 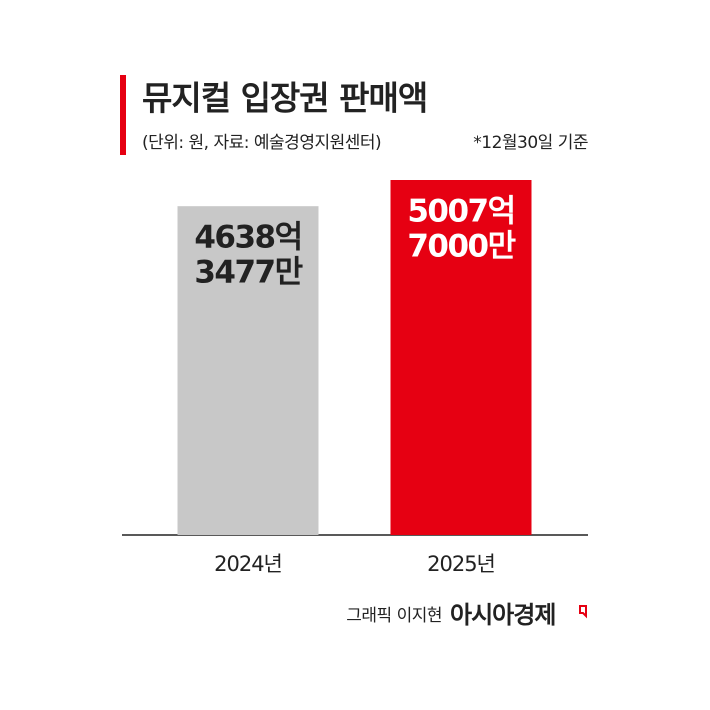 I want to click on value-label: 5007억, so click(x=460, y=212).